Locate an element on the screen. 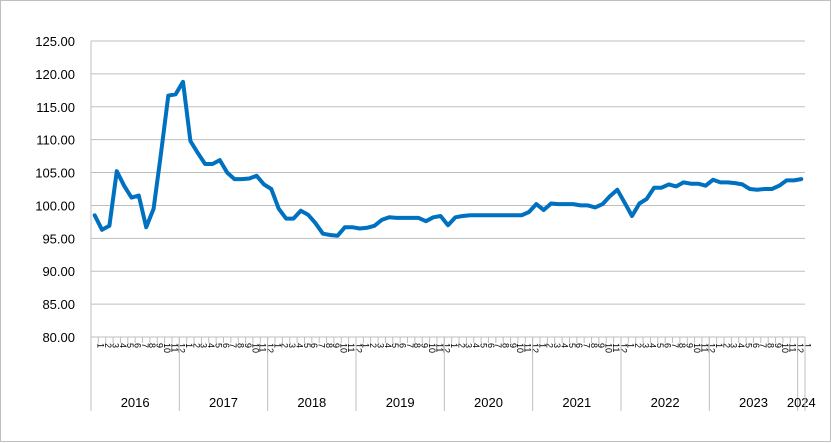 The width and height of the screenshot is (831, 443). month-tick-label: 1 is located at coordinates (807, 345).